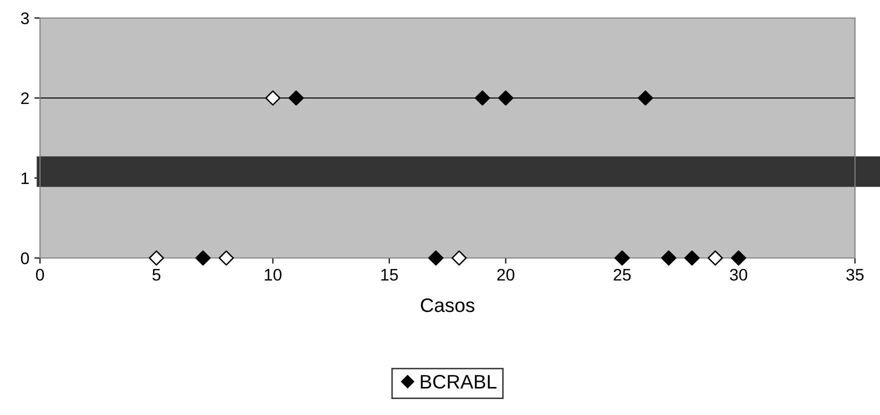 The image size is (880, 415). I want to click on y-tick-label: 0, so click(24, 258).